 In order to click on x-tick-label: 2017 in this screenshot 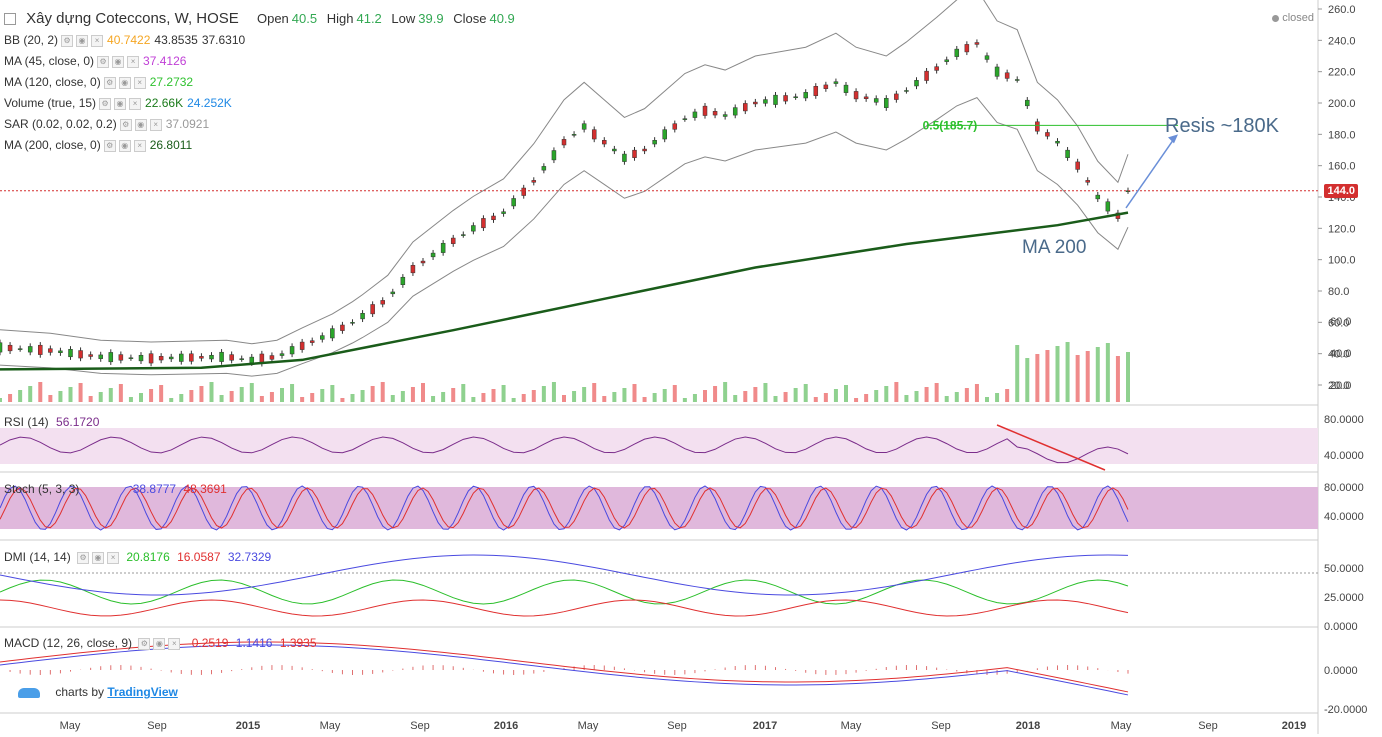, I will do `click(765, 726)`.